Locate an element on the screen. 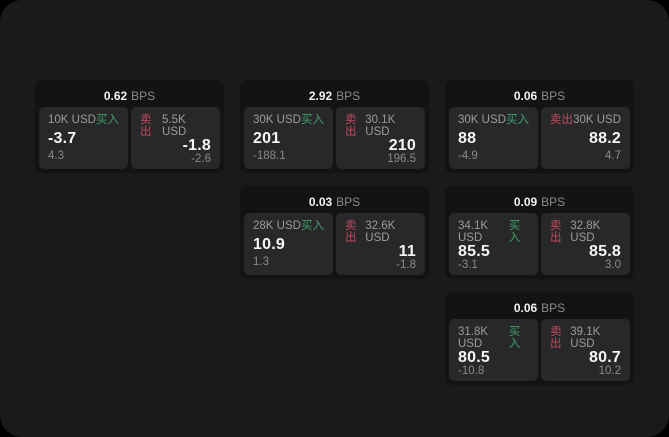 This screenshot has height=437, width=669. sell-tile: 卖出 30.1K USD 210 196.5 is located at coordinates (380, 138).